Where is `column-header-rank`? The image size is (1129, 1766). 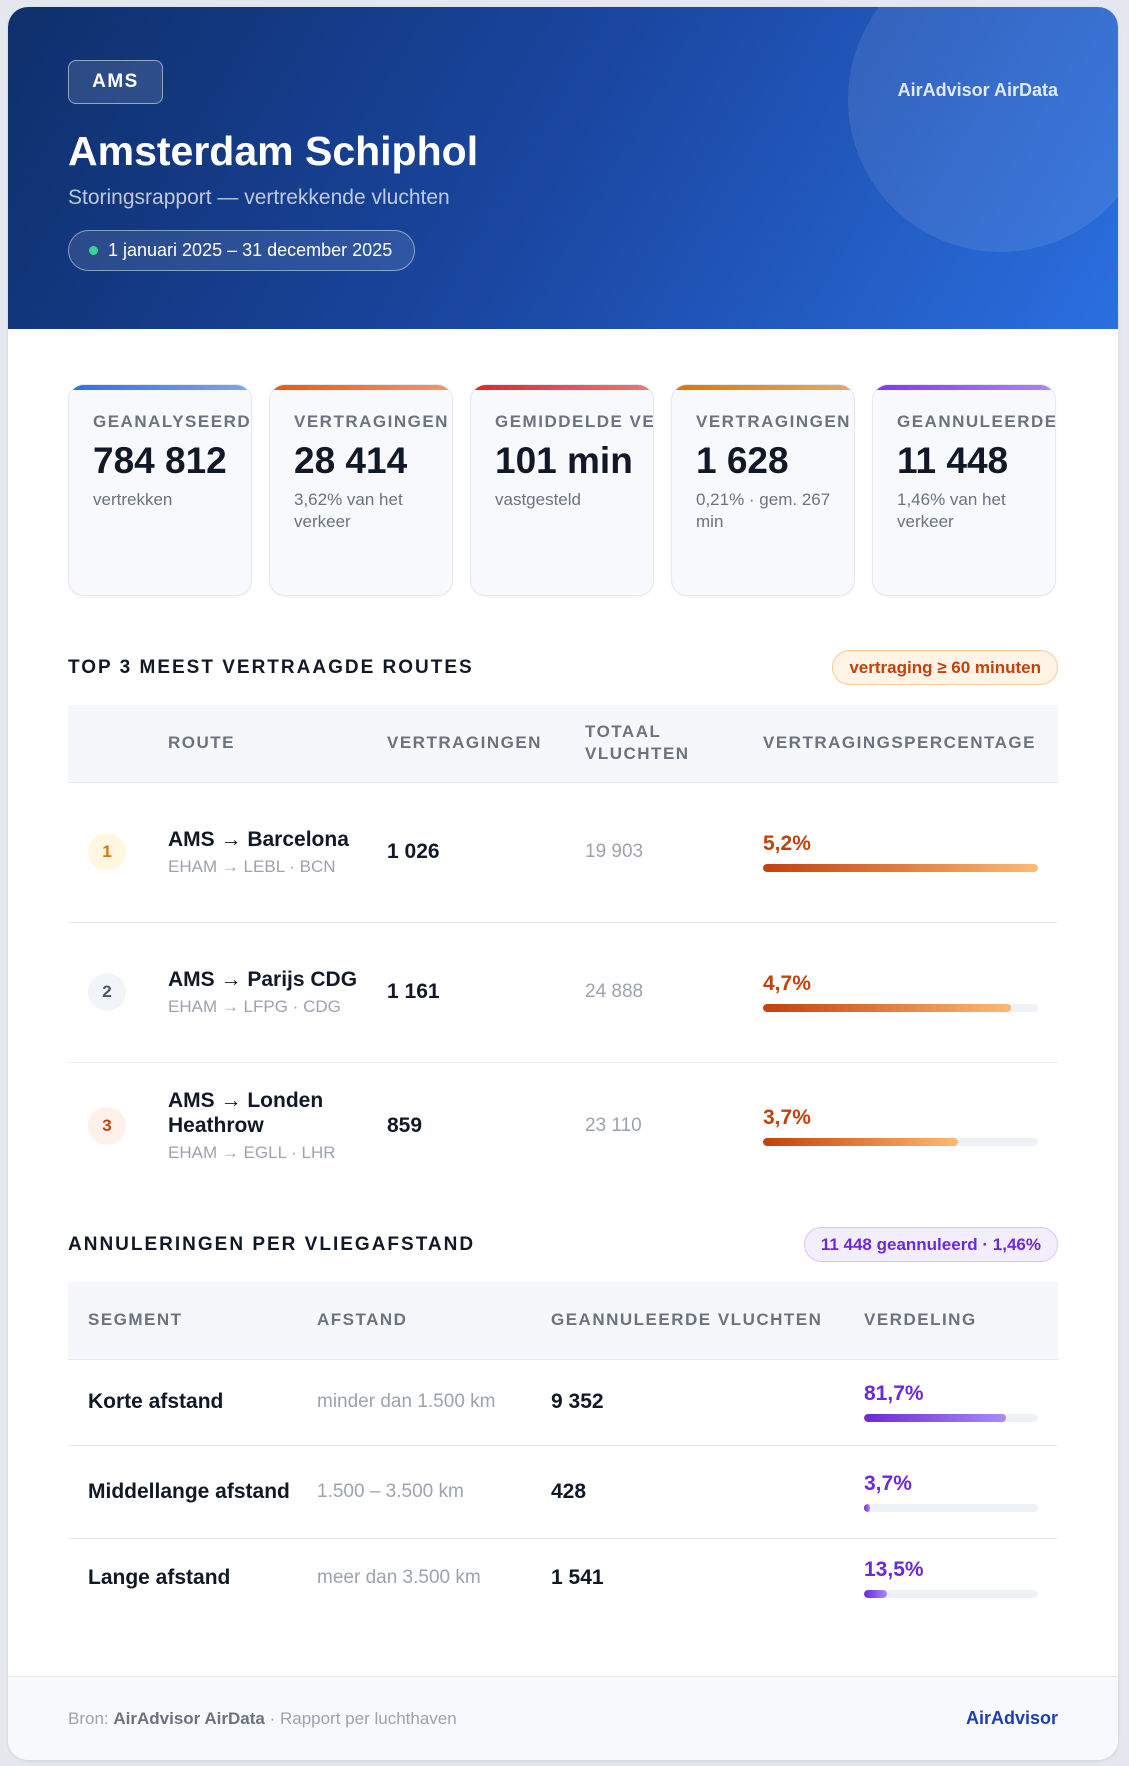
column-header-rank is located at coordinates (118, 744).